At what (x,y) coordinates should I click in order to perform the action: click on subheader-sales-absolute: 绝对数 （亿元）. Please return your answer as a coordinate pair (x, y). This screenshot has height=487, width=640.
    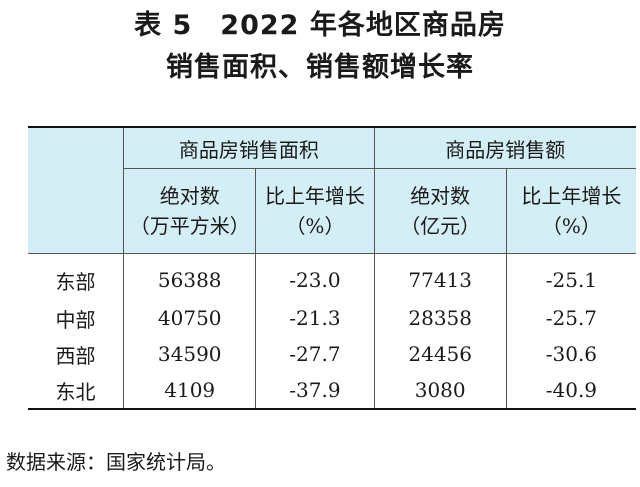
    Looking at the image, I should click on (440, 211).